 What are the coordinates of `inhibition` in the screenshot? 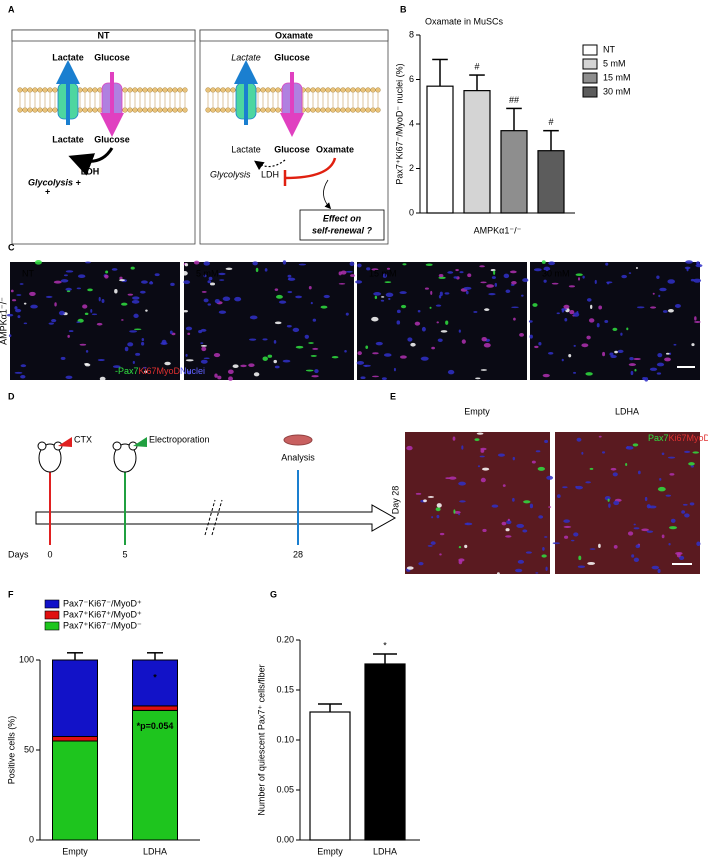 It's located at (310, 168).